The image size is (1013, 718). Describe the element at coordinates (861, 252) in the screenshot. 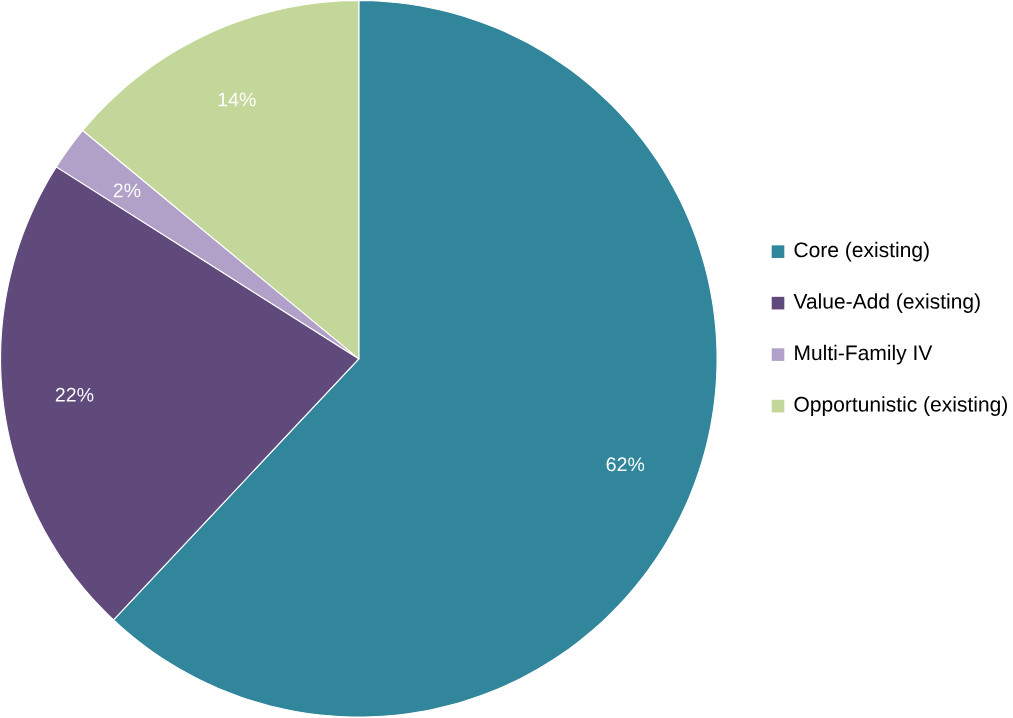

I see `legend-label: Core (existing)` at that location.